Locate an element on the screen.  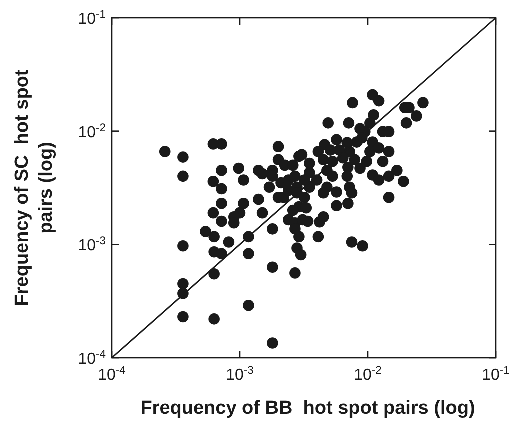
y-tick-label: 10$^{-4}$ is located at coordinates (92, 358).